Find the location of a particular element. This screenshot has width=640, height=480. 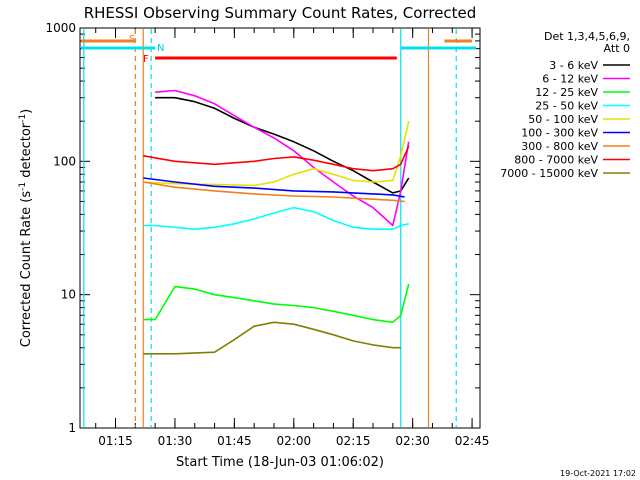

legend-entry-label: 25 - 50 keV is located at coordinates (566, 106).